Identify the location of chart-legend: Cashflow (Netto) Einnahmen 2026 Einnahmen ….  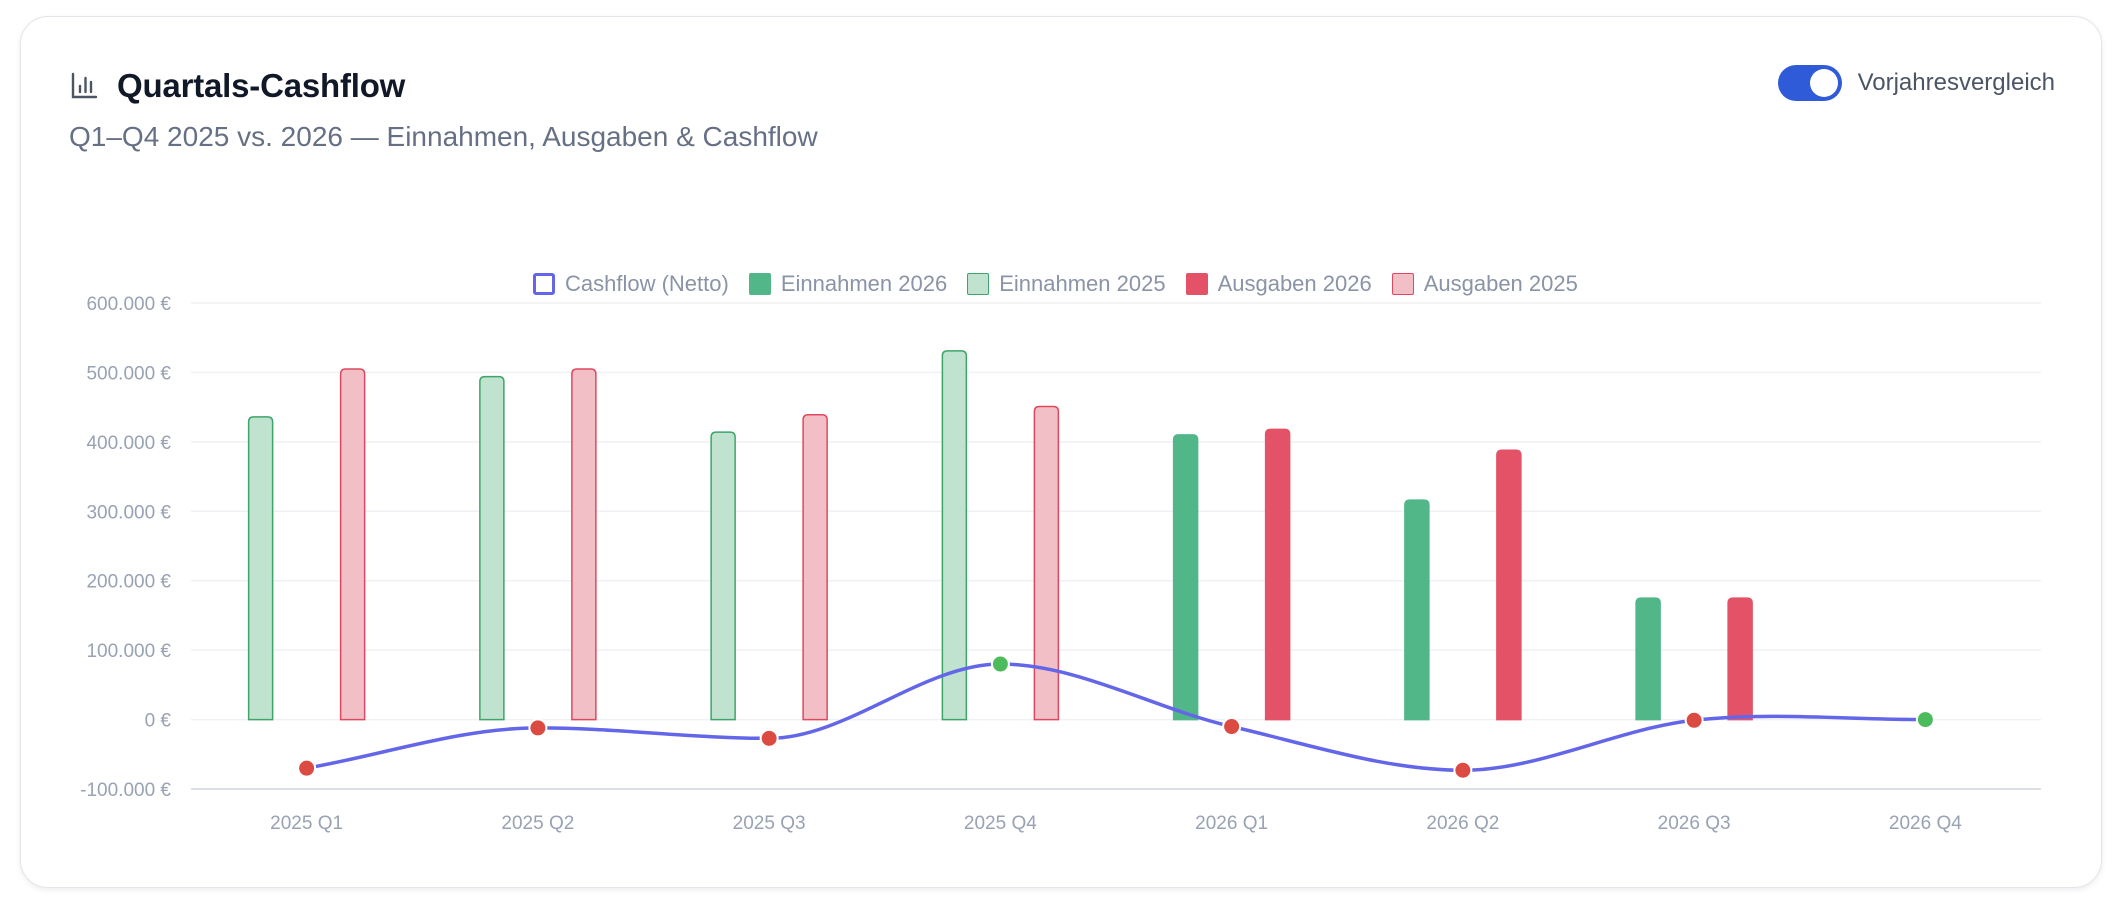
(1055, 284).